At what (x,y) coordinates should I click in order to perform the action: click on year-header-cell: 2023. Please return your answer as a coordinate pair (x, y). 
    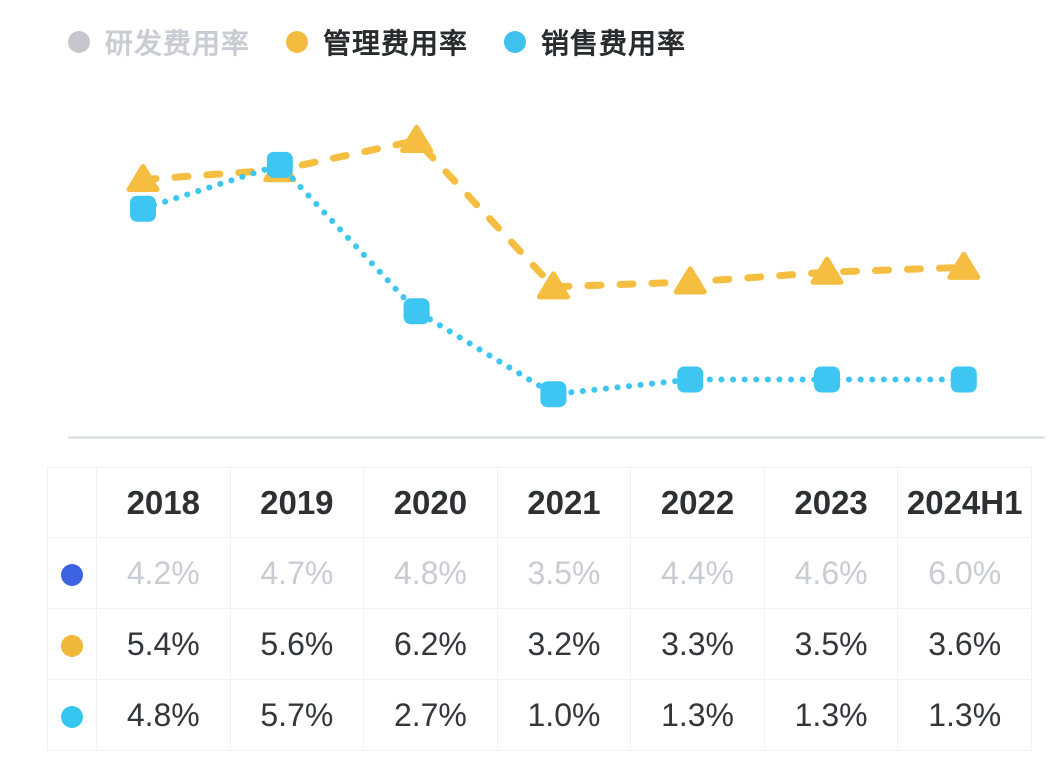
    Looking at the image, I should click on (831, 502).